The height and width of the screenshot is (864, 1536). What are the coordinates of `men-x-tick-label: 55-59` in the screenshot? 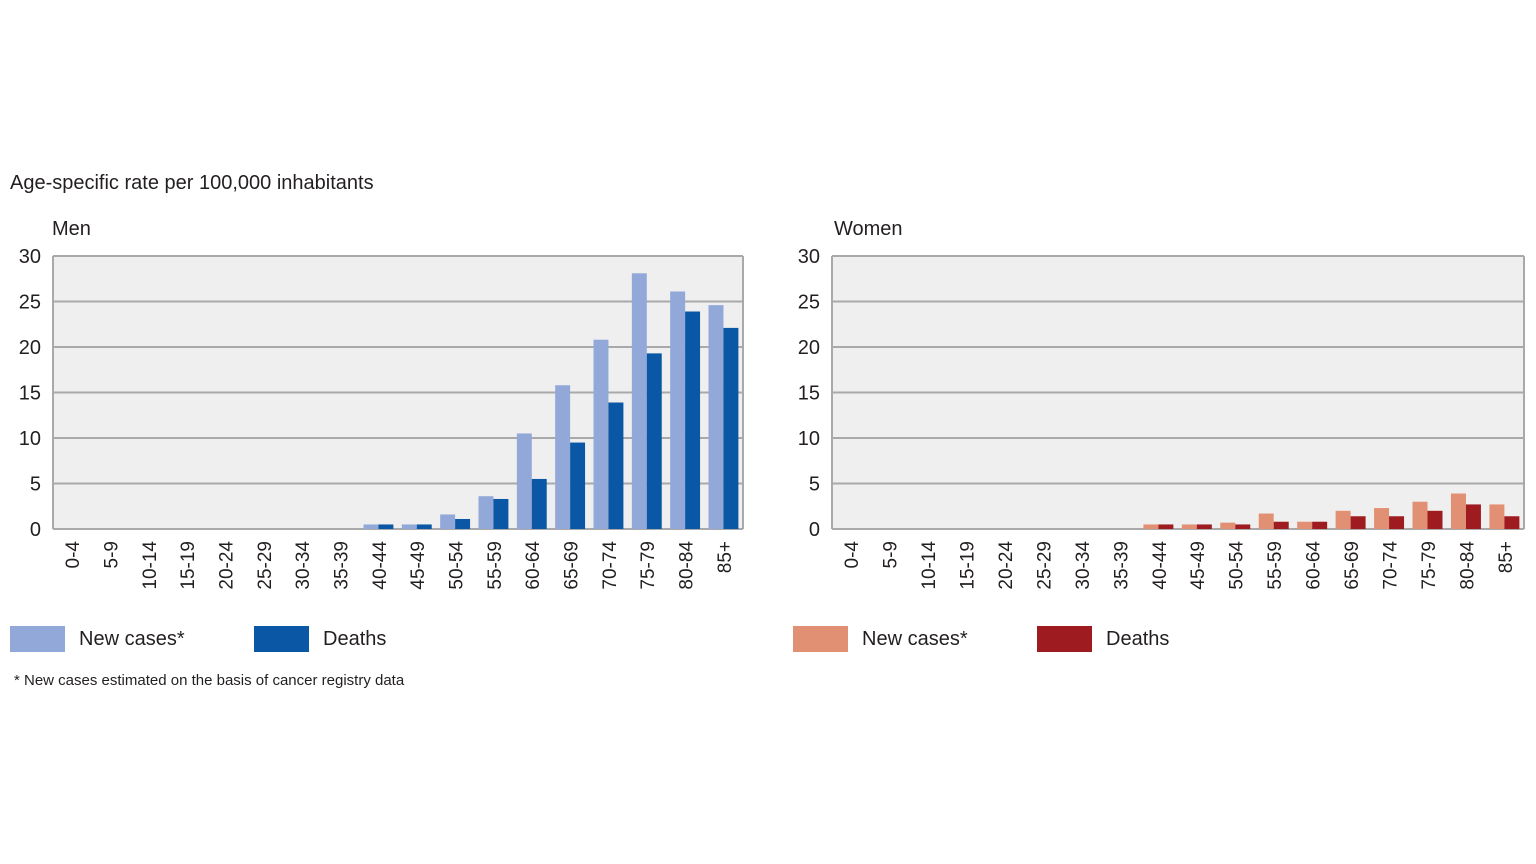 It's located at (495, 565).